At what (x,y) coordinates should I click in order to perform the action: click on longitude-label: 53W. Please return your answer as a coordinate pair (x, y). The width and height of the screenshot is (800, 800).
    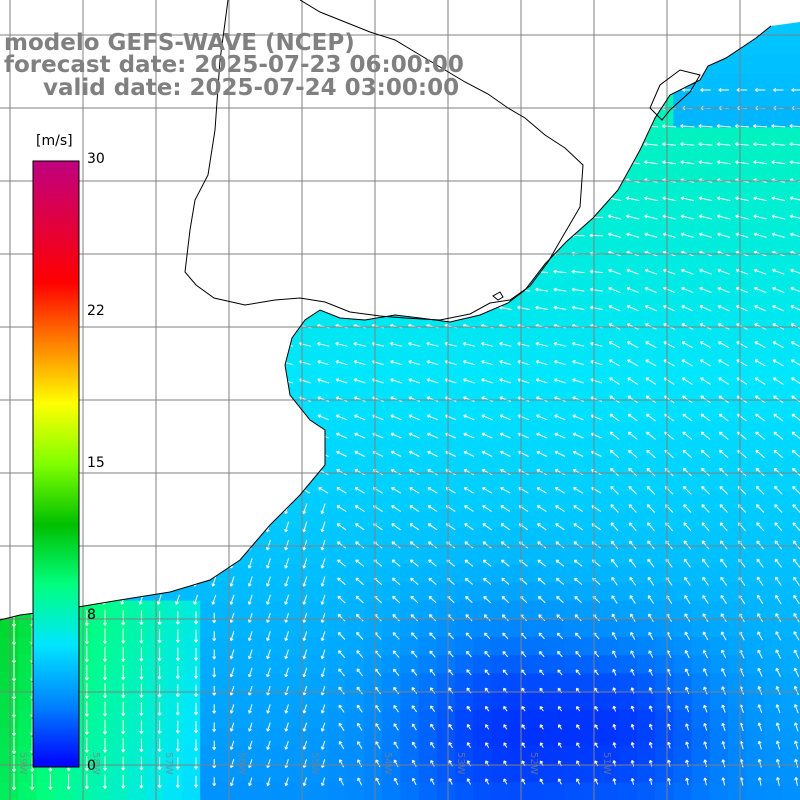
    Looking at the image, I should click on (460, 763).